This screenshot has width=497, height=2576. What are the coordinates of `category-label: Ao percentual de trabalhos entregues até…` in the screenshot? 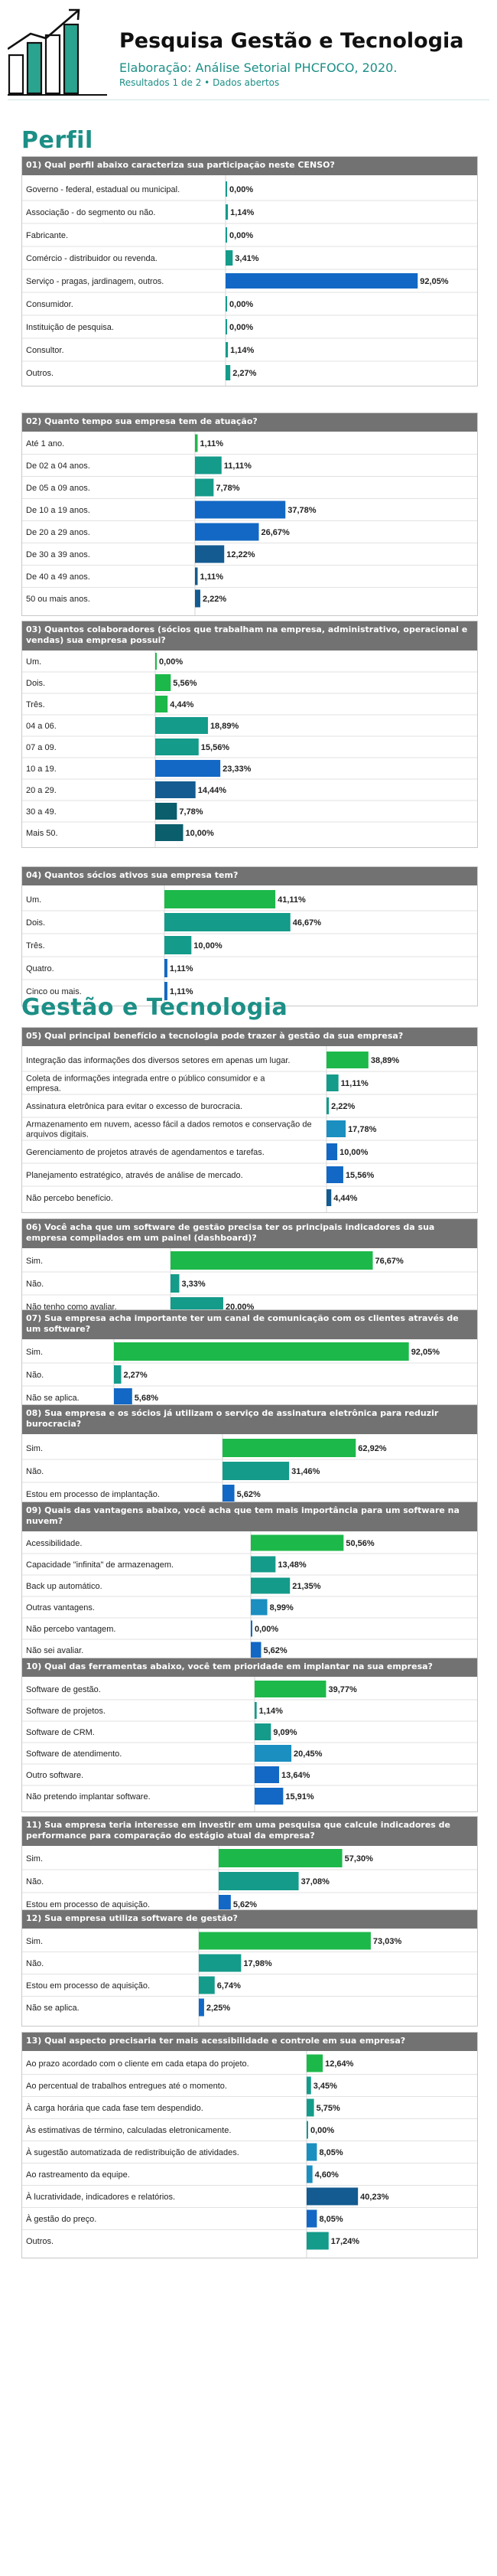 It's located at (126, 2086).